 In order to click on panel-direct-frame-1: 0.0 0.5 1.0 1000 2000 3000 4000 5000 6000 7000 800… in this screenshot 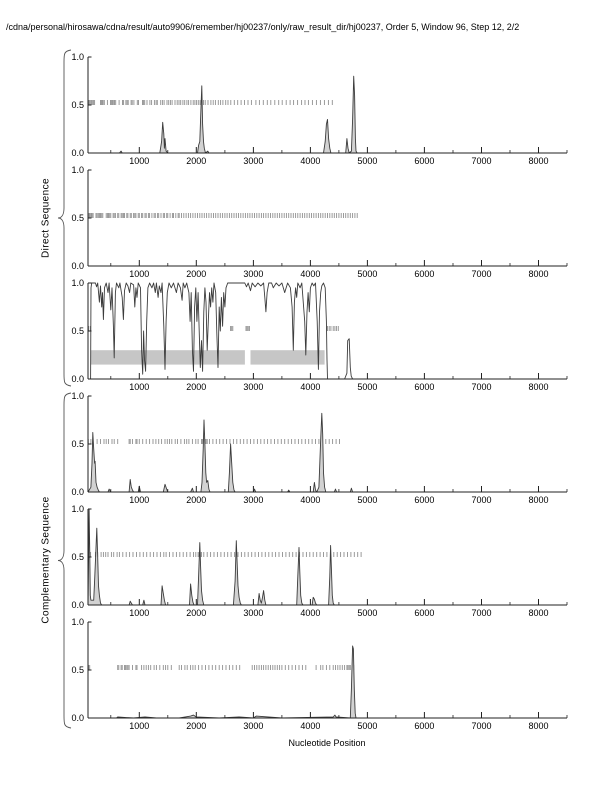, I will do `click(319, 109)`.